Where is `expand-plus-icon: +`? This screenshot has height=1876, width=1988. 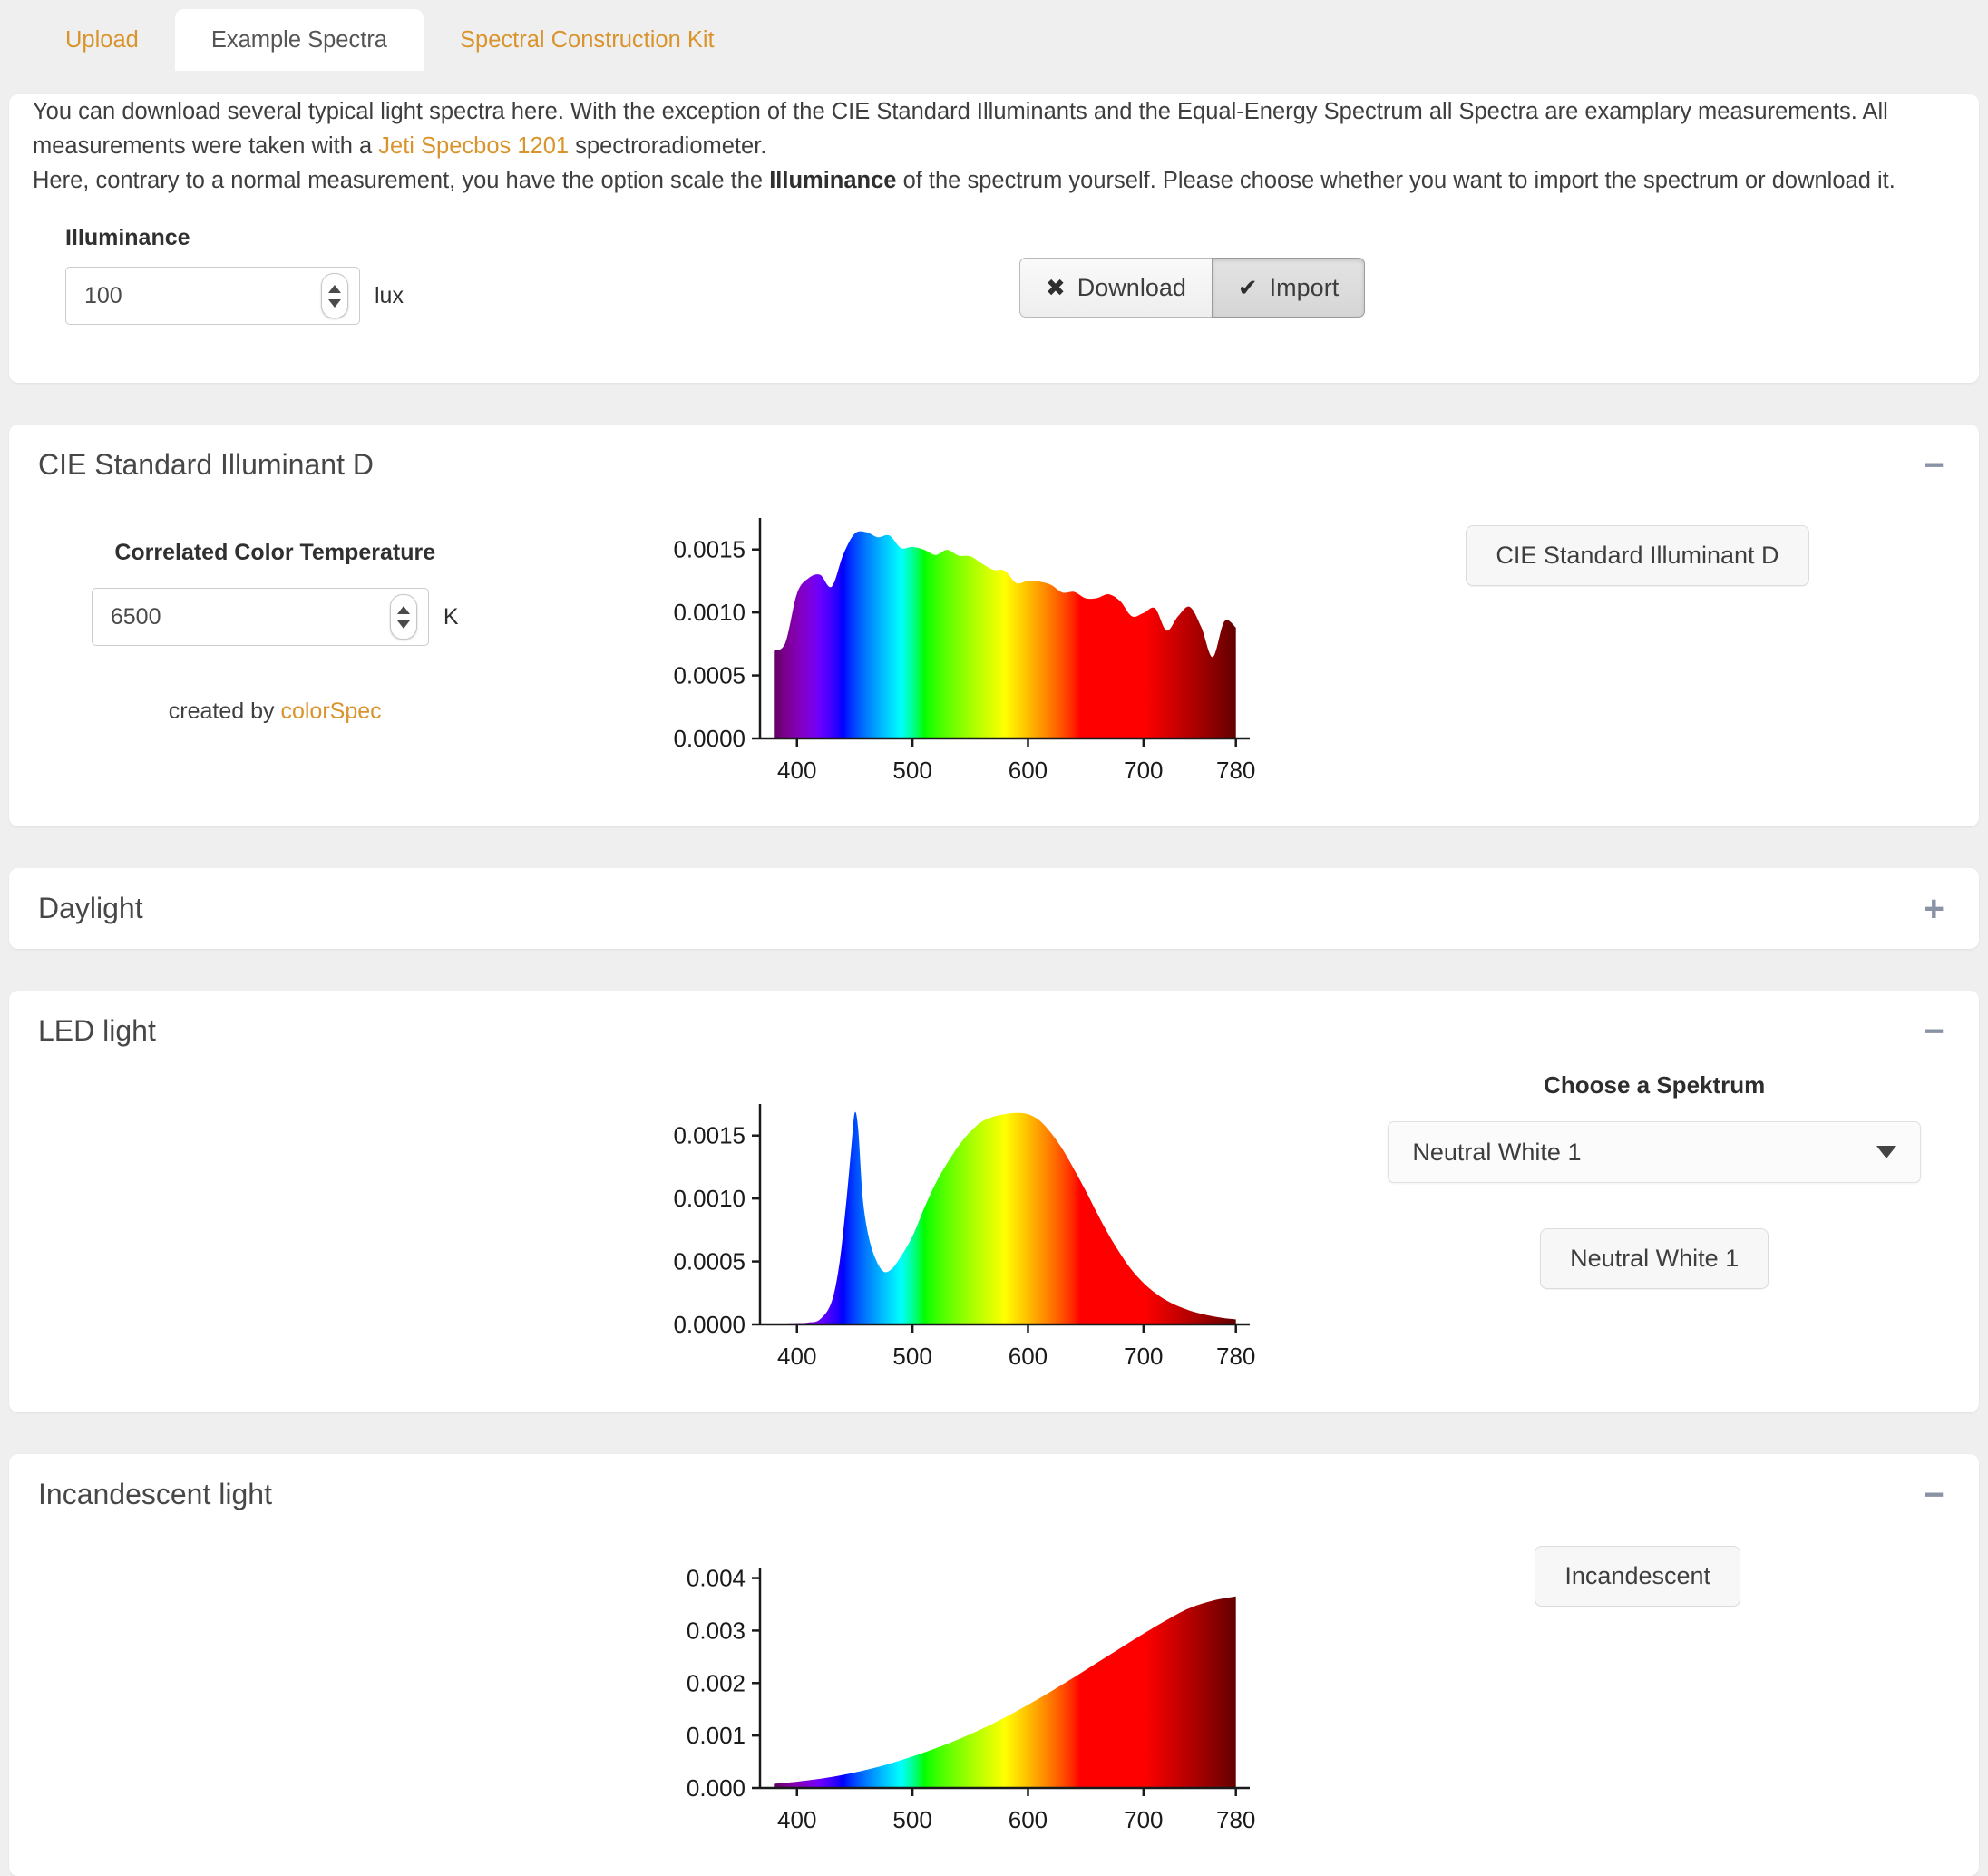 expand-plus-icon: + is located at coordinates (1933, 908).